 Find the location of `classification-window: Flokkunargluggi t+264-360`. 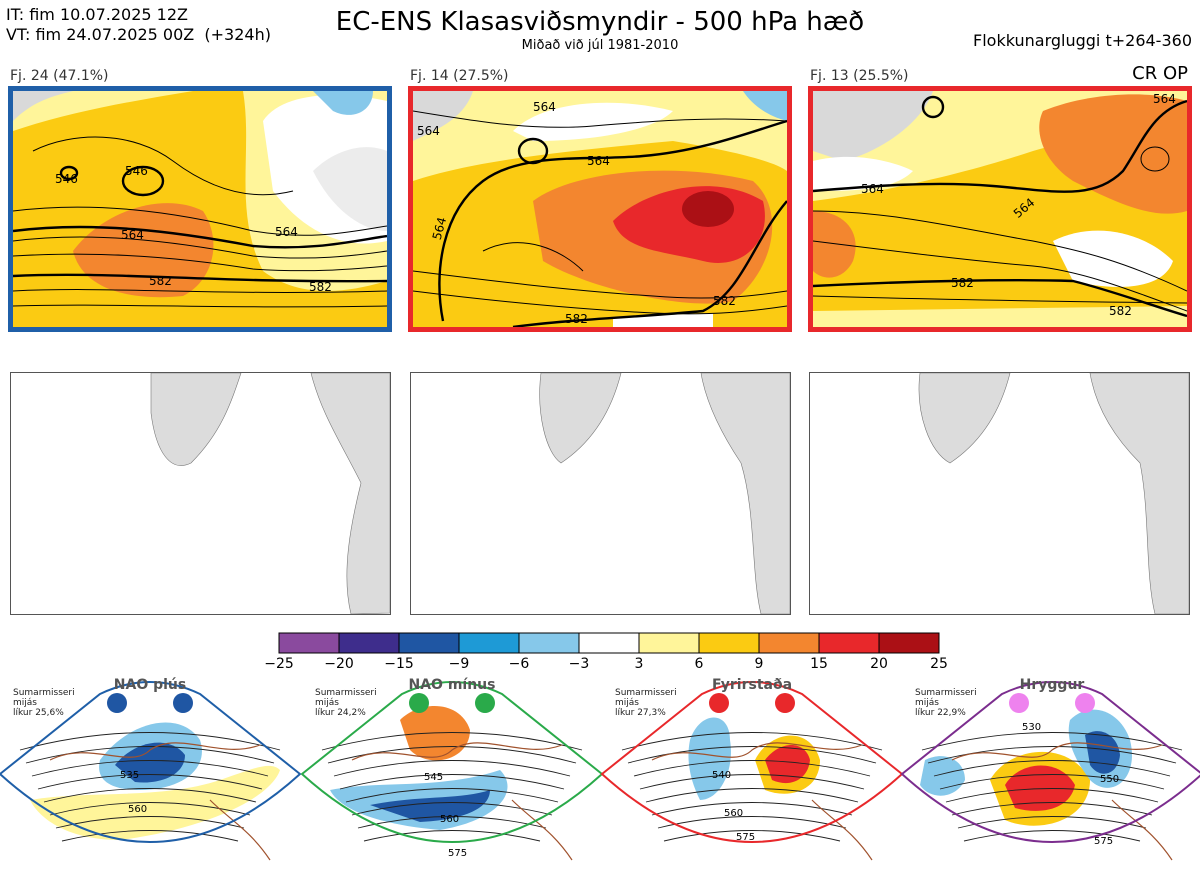

classification-window: Flokkunargluggi t+264-360 is located at coordinates (1082, 40).